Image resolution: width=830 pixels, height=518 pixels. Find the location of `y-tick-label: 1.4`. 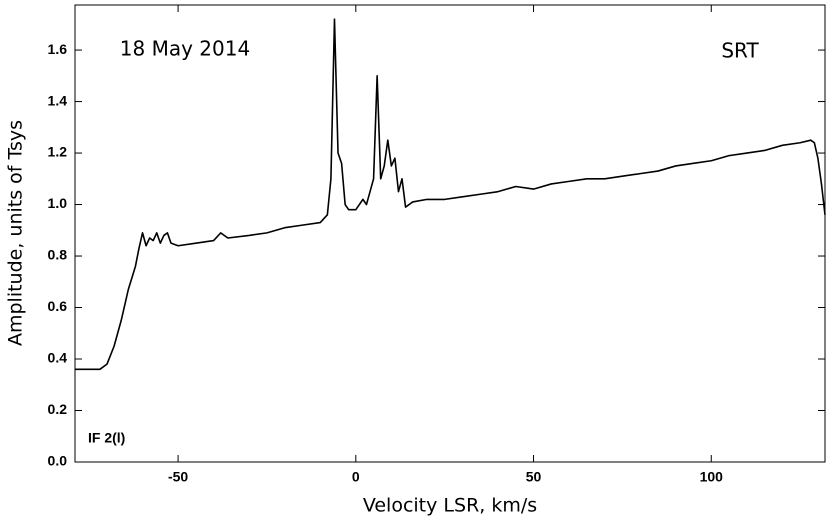

y-tick-label: 1.4 is located at coordinates (58, 100).